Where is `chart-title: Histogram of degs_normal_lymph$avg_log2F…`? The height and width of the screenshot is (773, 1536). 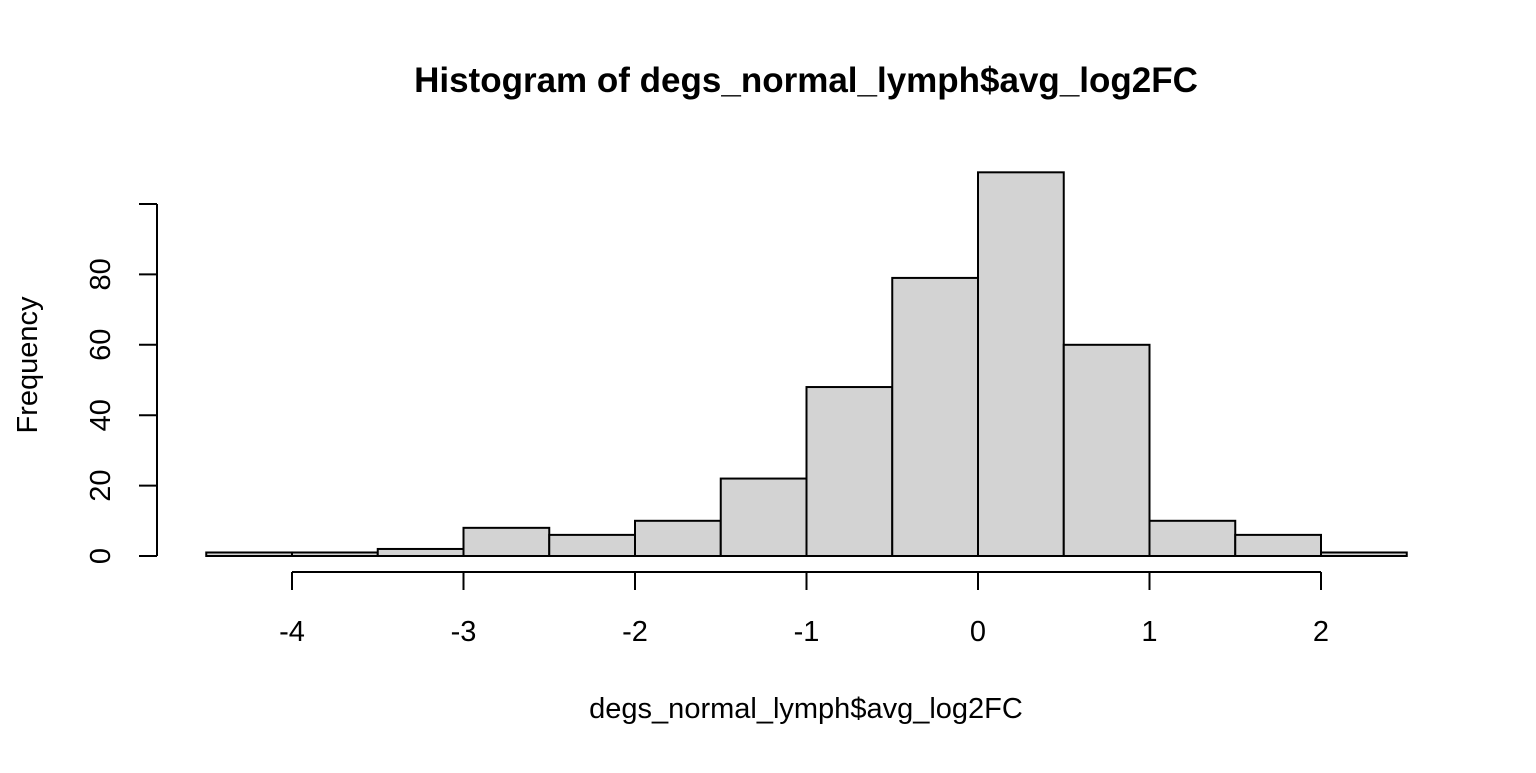
chart-title: Histogram of degs_normal_lymph$avg_log2F… is located at coordinates (806, 80).